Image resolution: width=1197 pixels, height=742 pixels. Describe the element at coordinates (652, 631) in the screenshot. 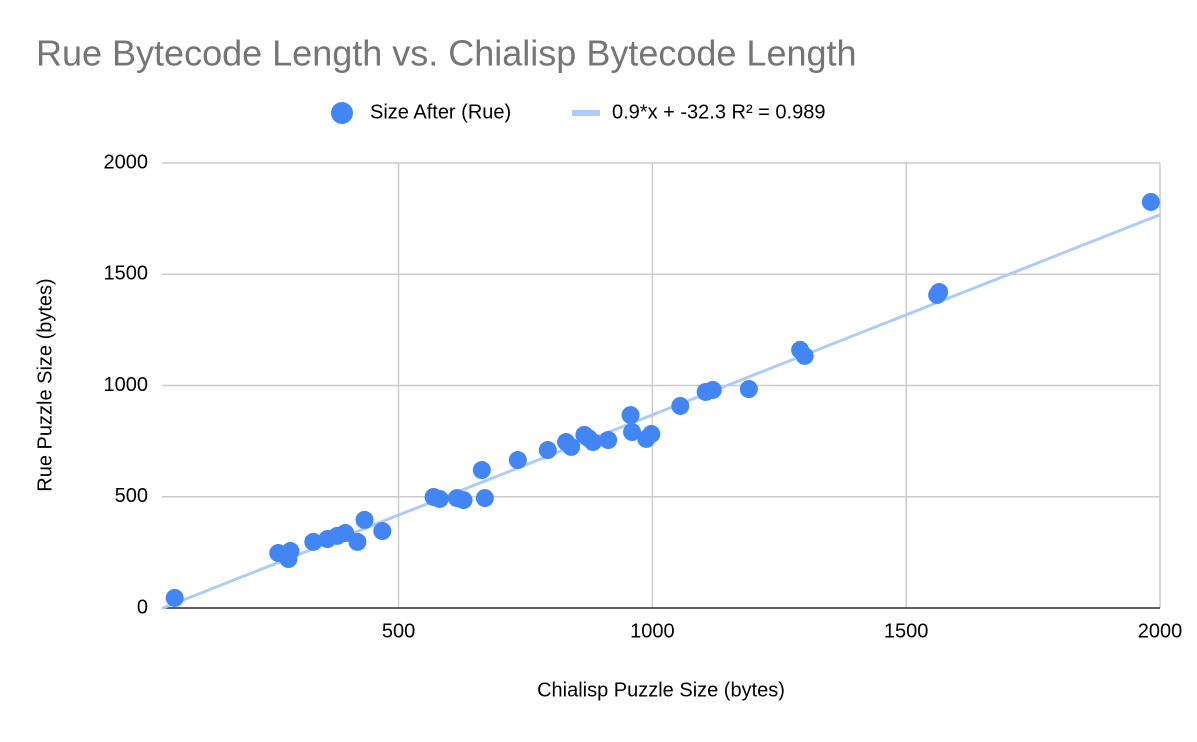

I see `x-tick-label: 1000` at that location.